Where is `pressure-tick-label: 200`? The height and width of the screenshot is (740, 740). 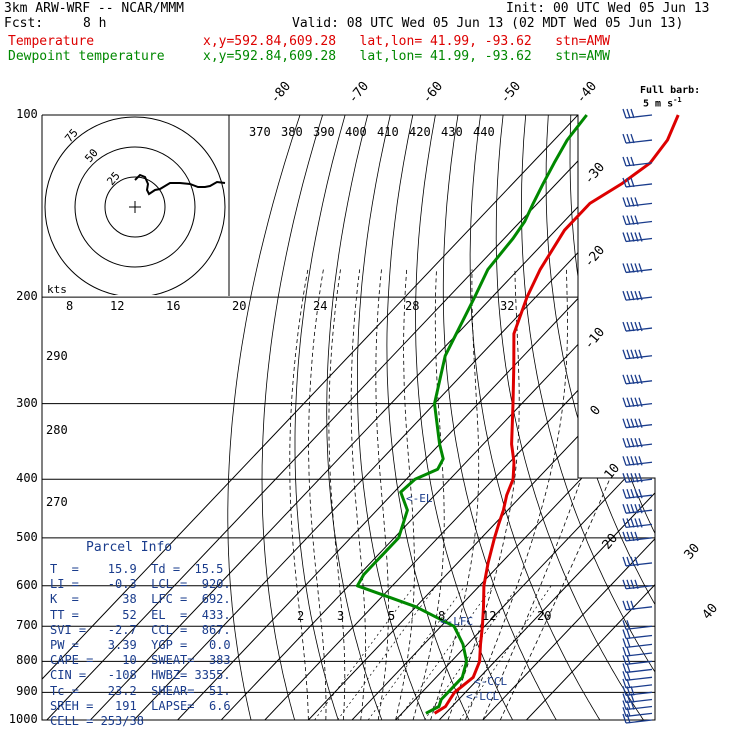
pressure-tick-label: 200 is located at coordinates (27, 296).